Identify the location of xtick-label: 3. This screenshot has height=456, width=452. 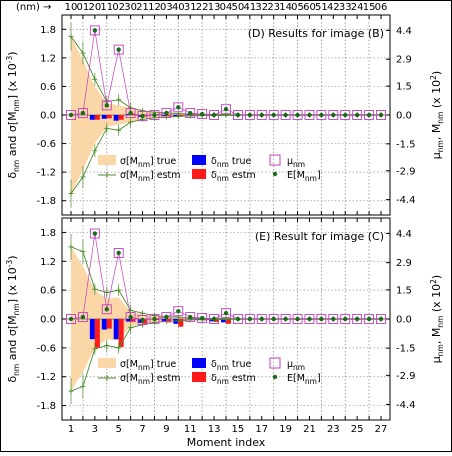
(95, 429).